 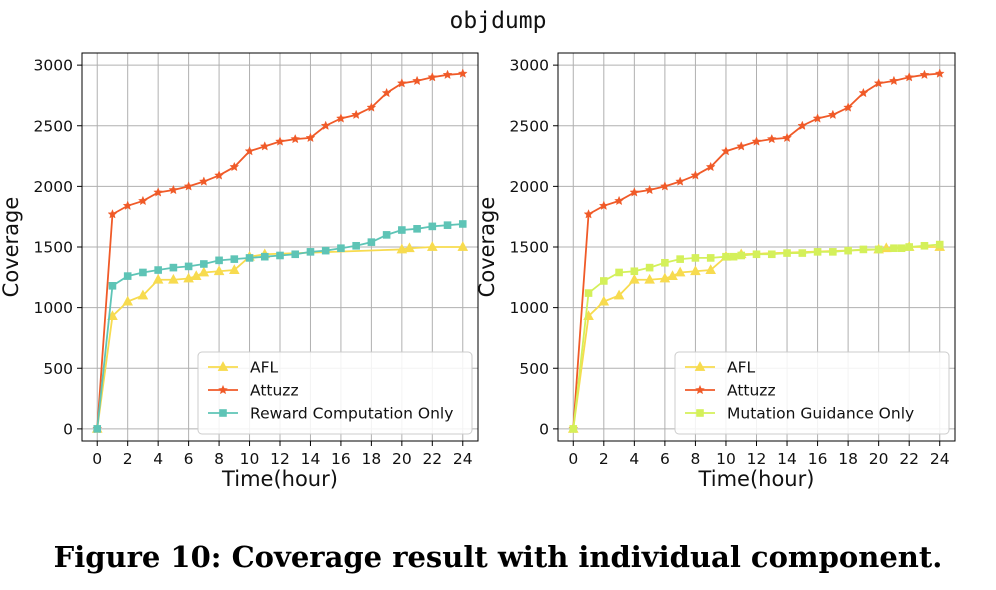 I want to click on legend-item: Mutation Guidance Only, so click(x=799, y=414).